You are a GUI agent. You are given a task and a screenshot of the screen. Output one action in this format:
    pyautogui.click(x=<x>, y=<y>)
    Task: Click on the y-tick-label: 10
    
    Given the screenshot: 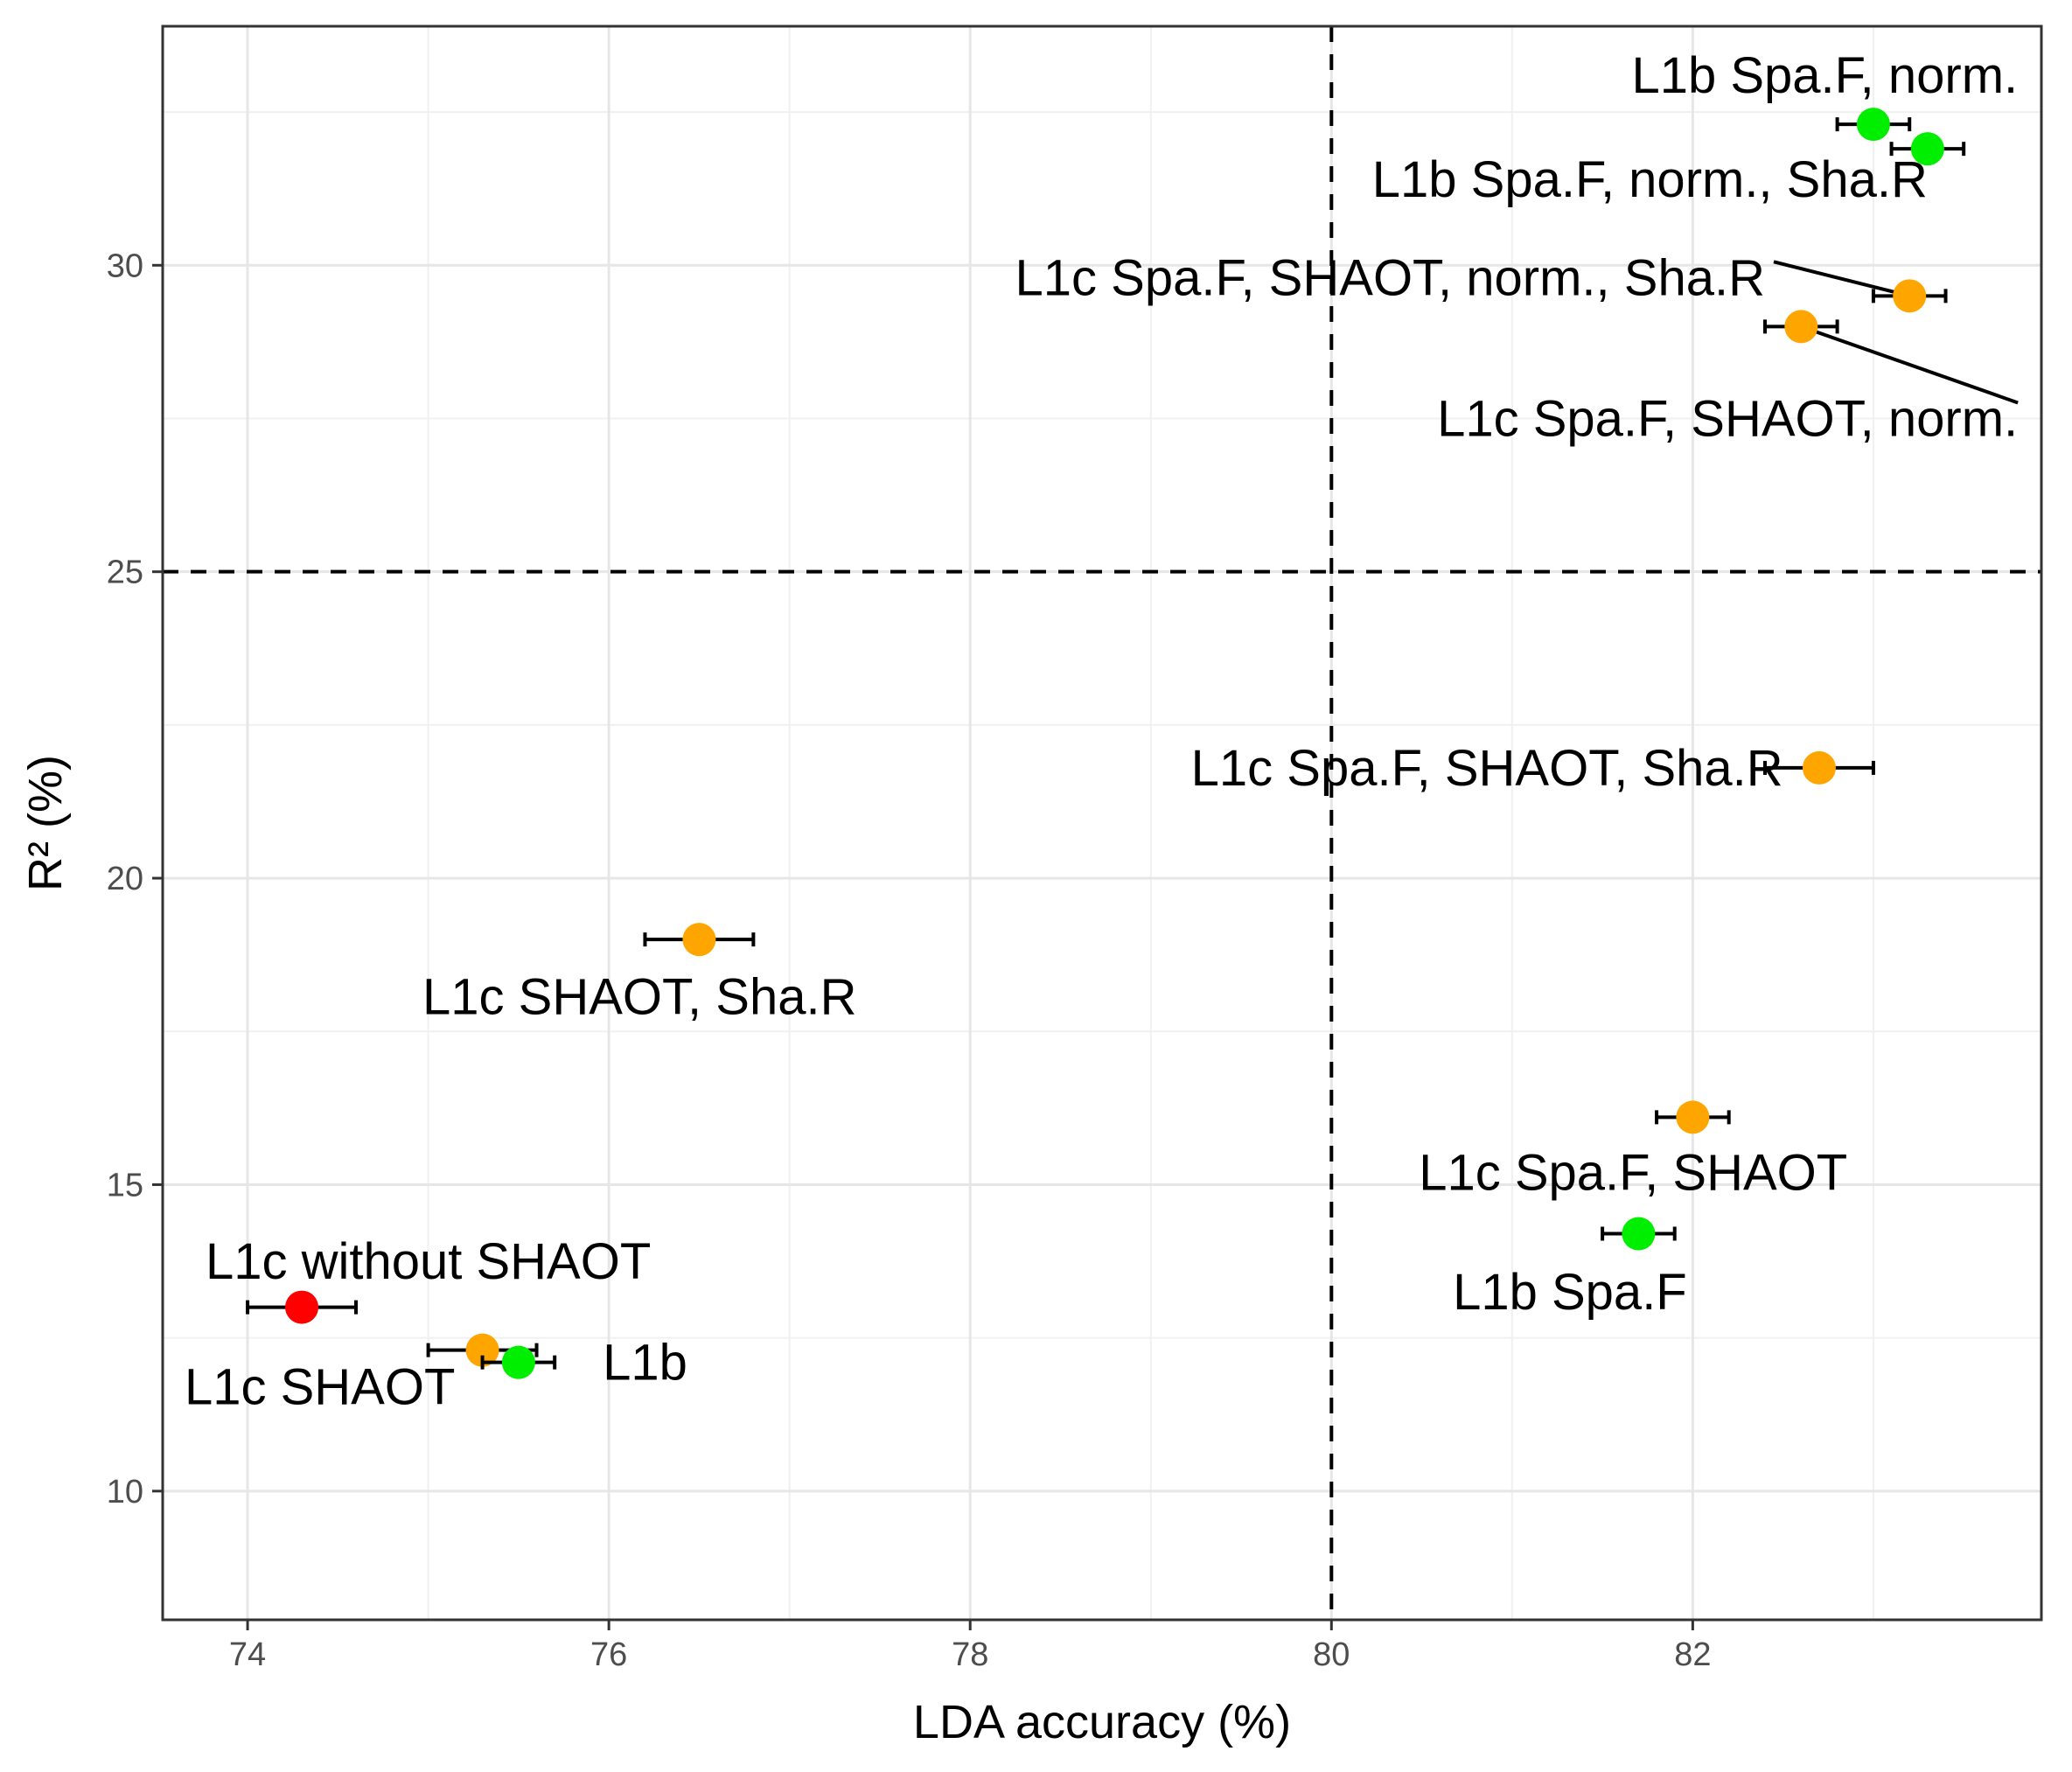 What is the action you would take?
    pyautogui.click(x=125, y=1492)
    